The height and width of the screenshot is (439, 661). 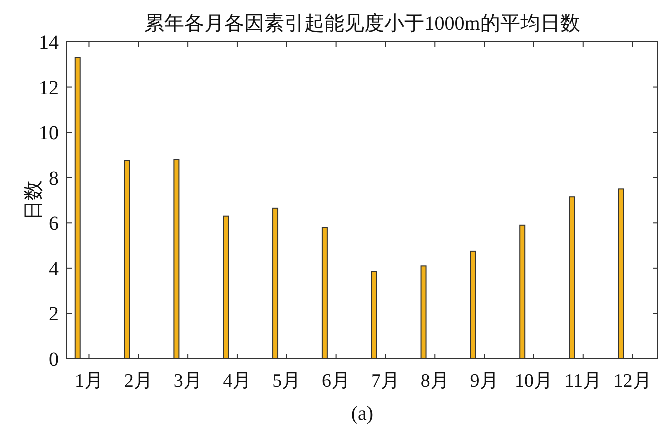 I want to click on x-tick-label: 1月, so click(x=89, y=381).